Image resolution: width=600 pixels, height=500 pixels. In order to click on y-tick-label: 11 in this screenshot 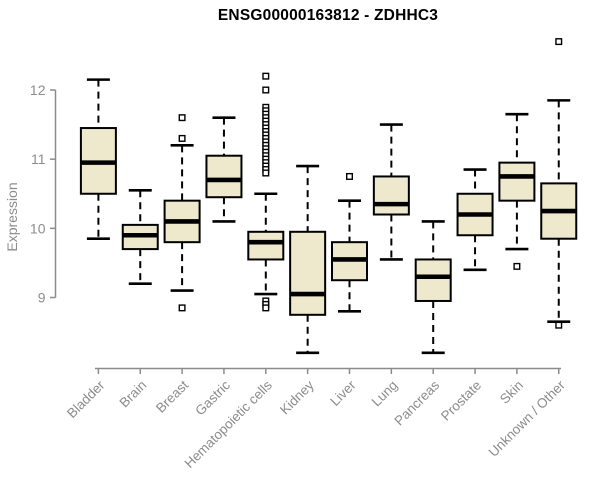, I will do `click(38, 159)`.